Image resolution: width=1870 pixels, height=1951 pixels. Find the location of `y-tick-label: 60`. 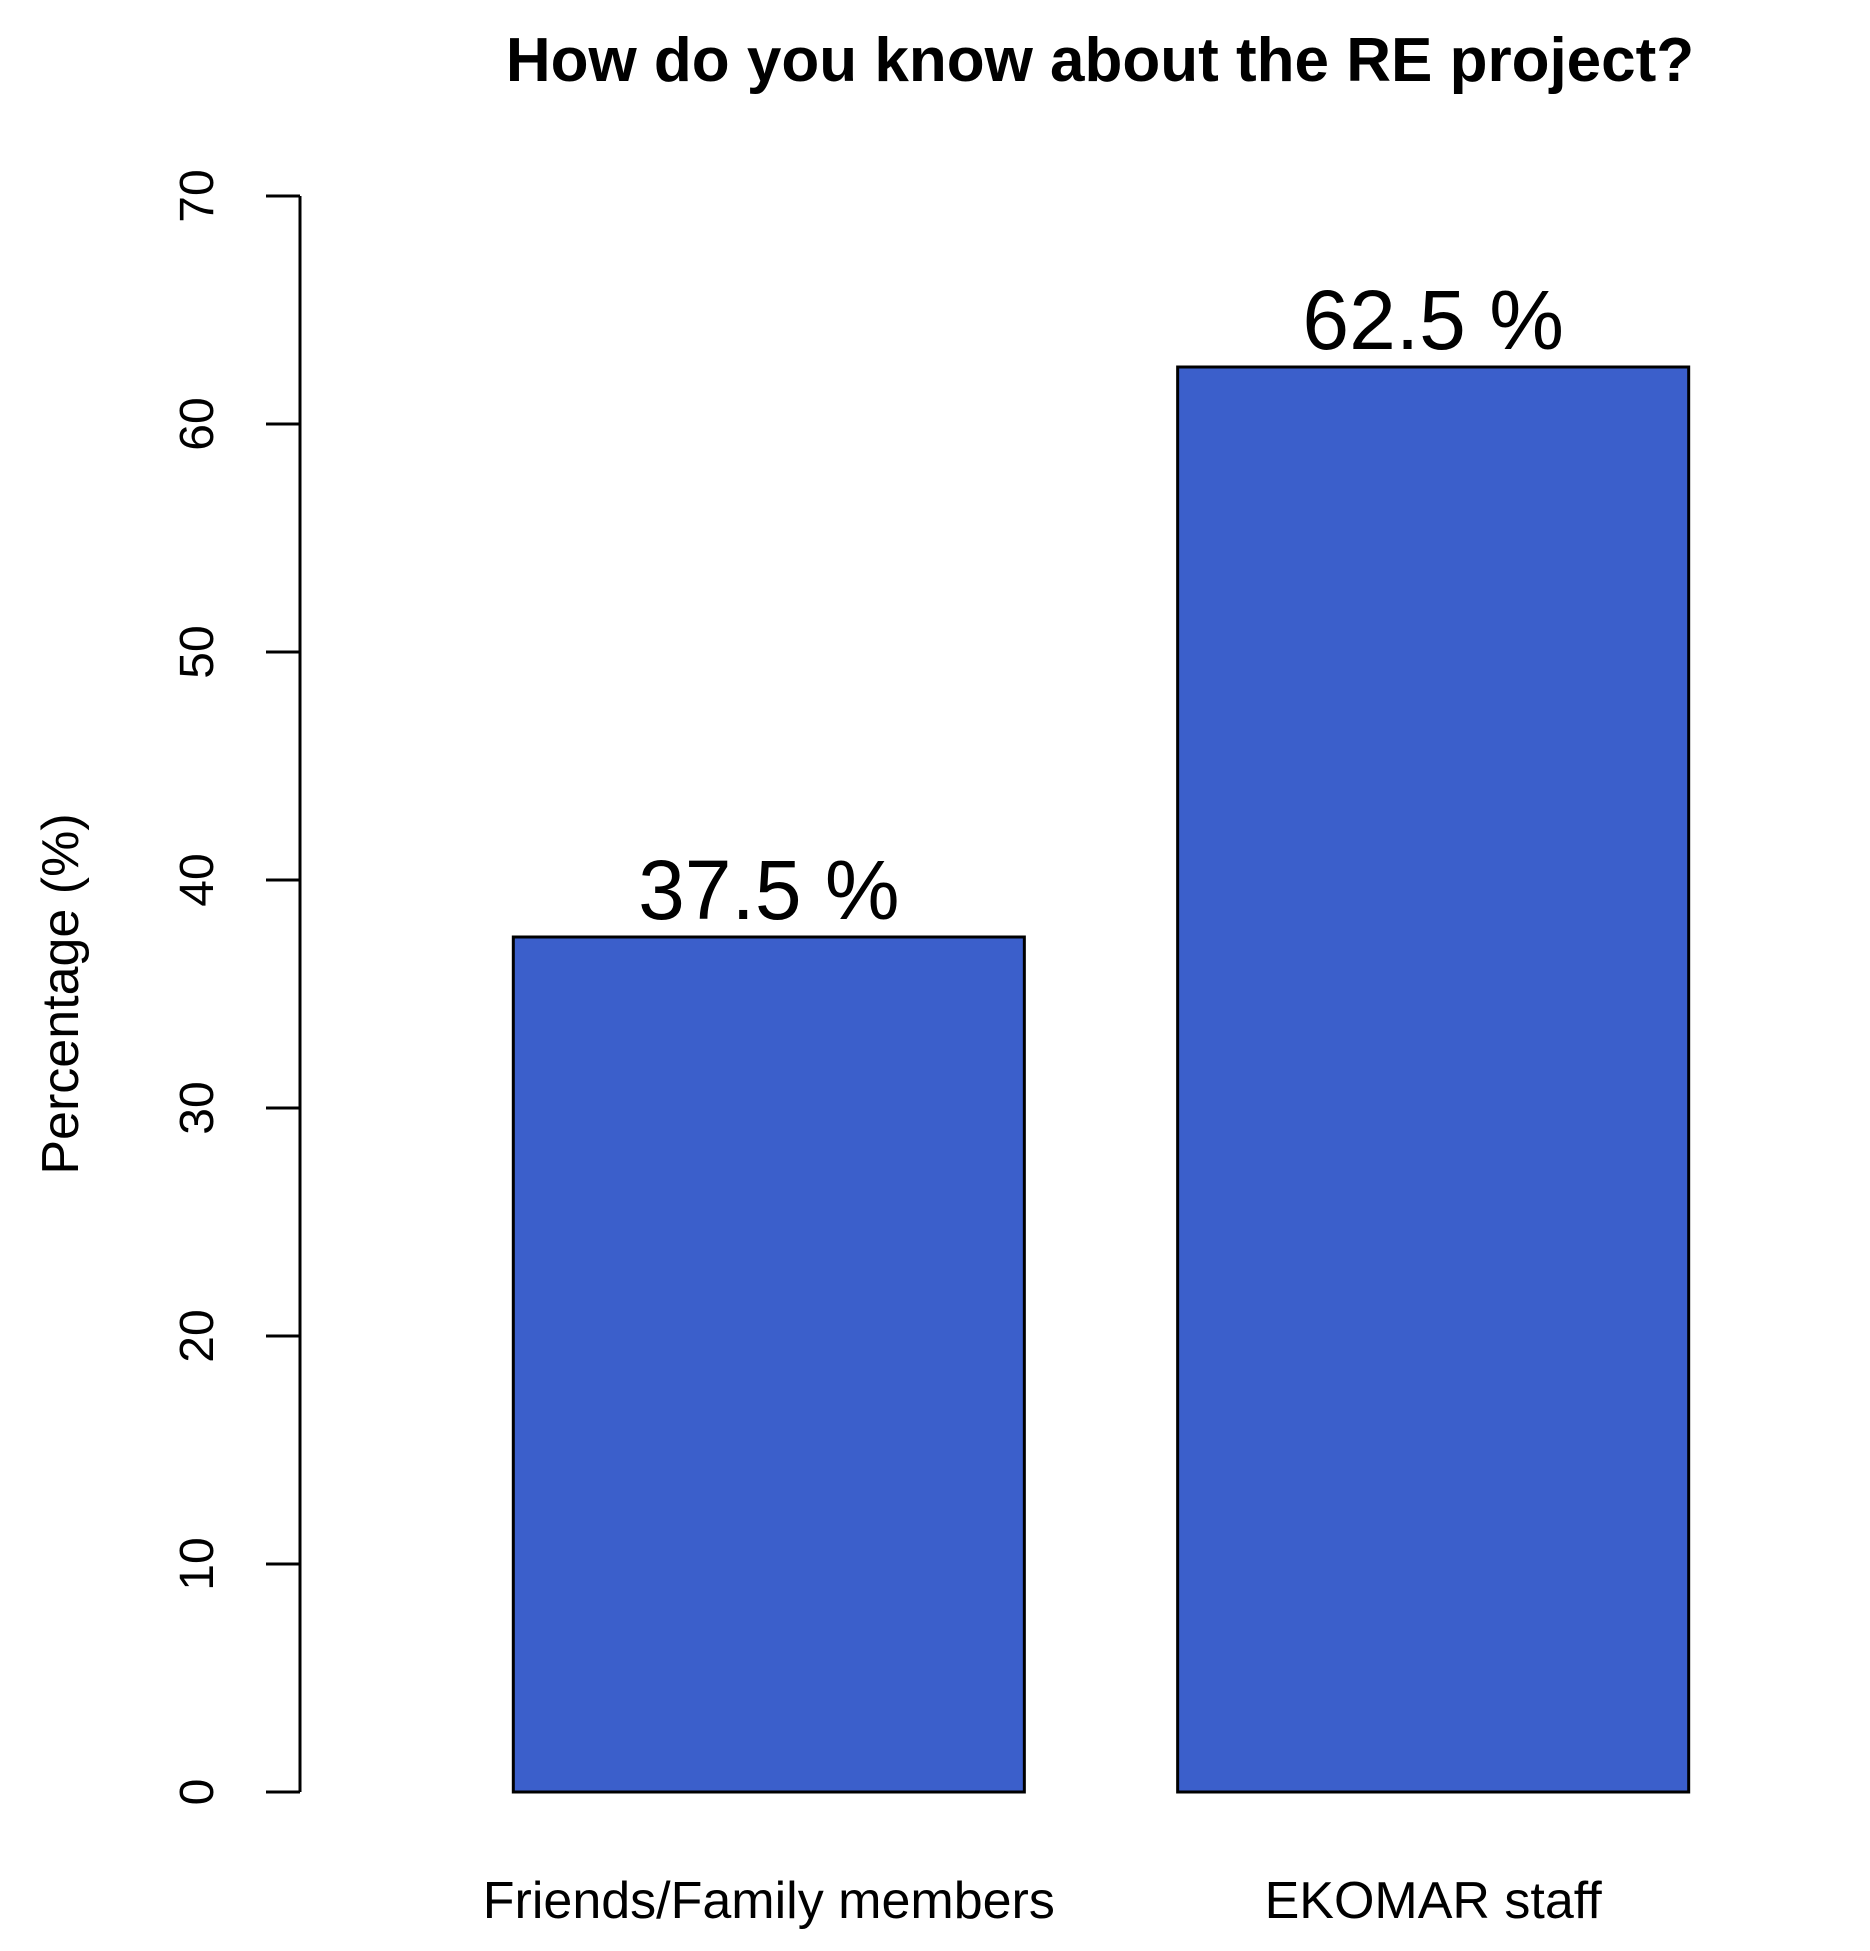

y-tick-label: 60 is located at coordinates (197, 423).